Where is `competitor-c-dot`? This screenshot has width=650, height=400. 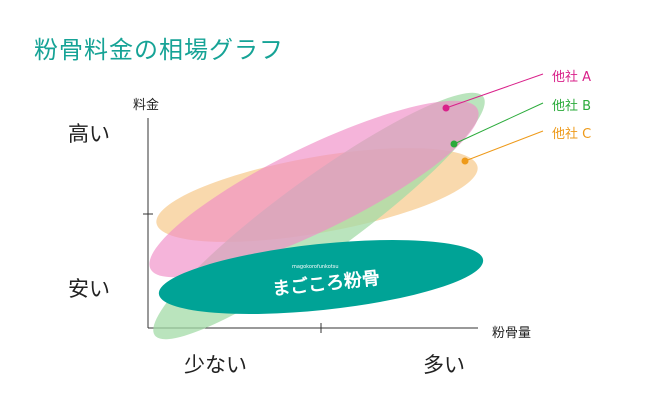
competitor-c-dot is located at coordinates (465, 161).